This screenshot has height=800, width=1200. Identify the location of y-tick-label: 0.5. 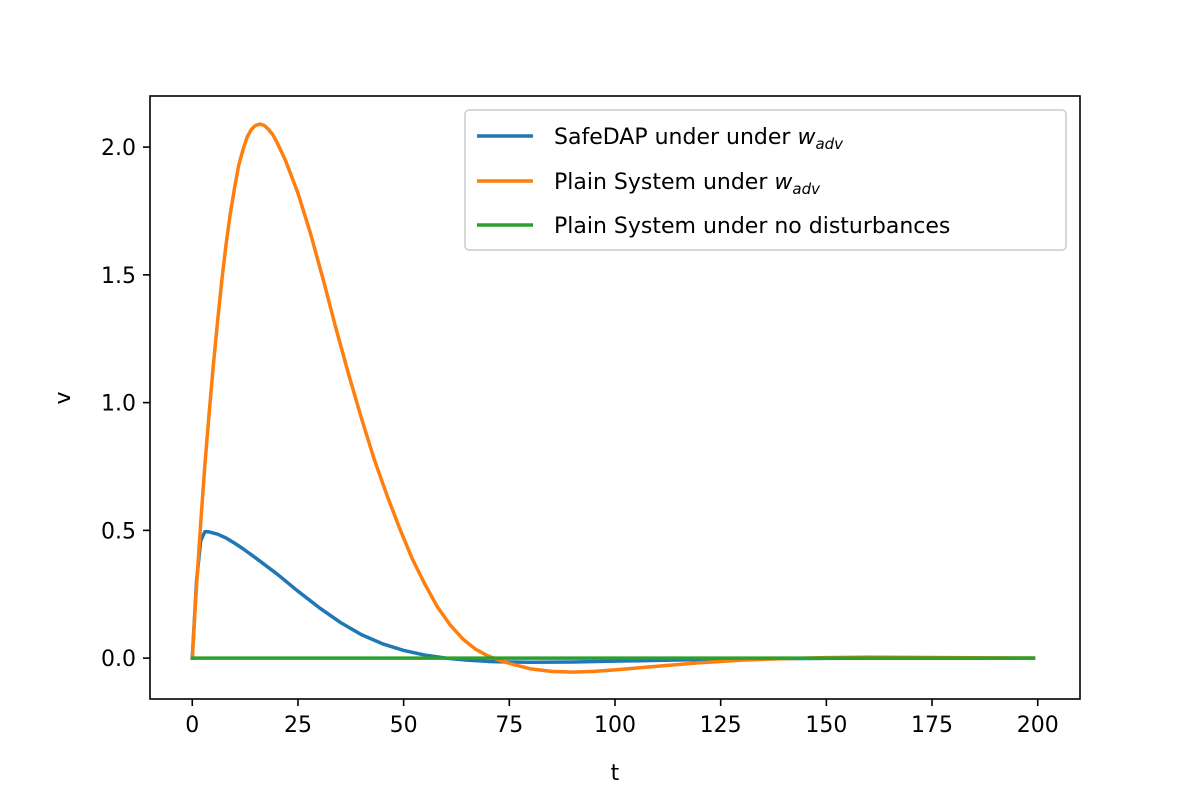
(118, 531).